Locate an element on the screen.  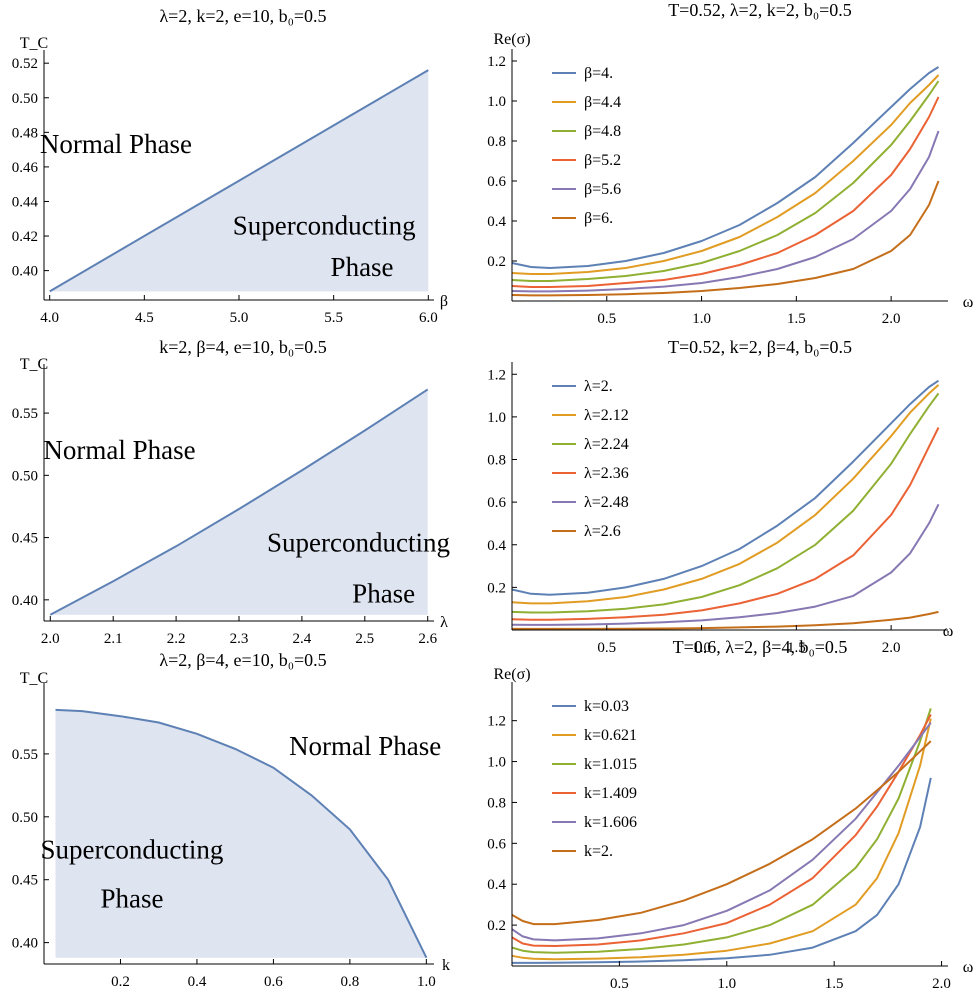
chart-title: T=0.52, λ=2, k=2, b₀=0.5 is located at coordinates (760, 10).